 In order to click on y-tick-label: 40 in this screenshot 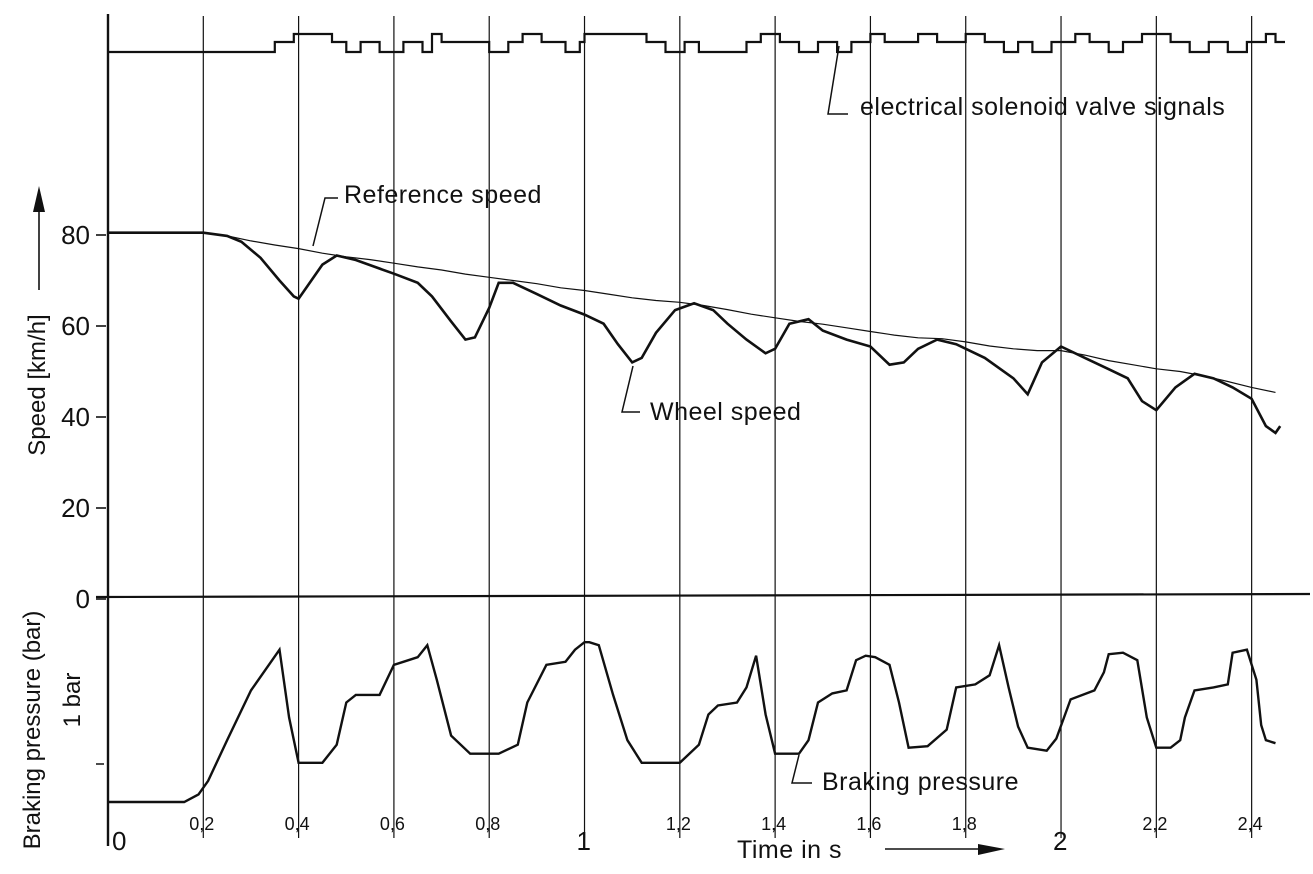, I will do `click(75, 417)`.